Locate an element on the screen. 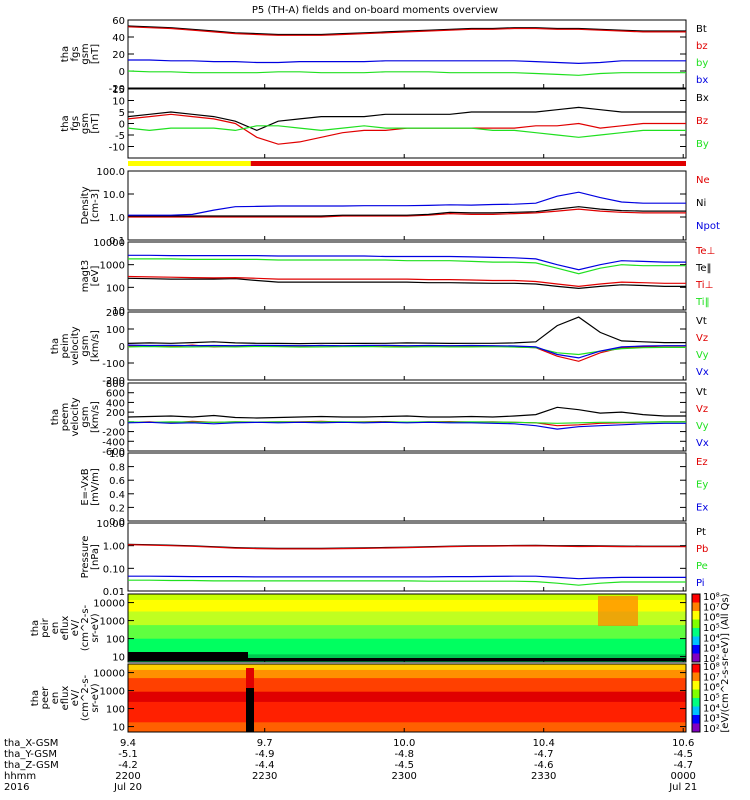  y-axis-label: [km/s] is located at coordinates (95, 417).